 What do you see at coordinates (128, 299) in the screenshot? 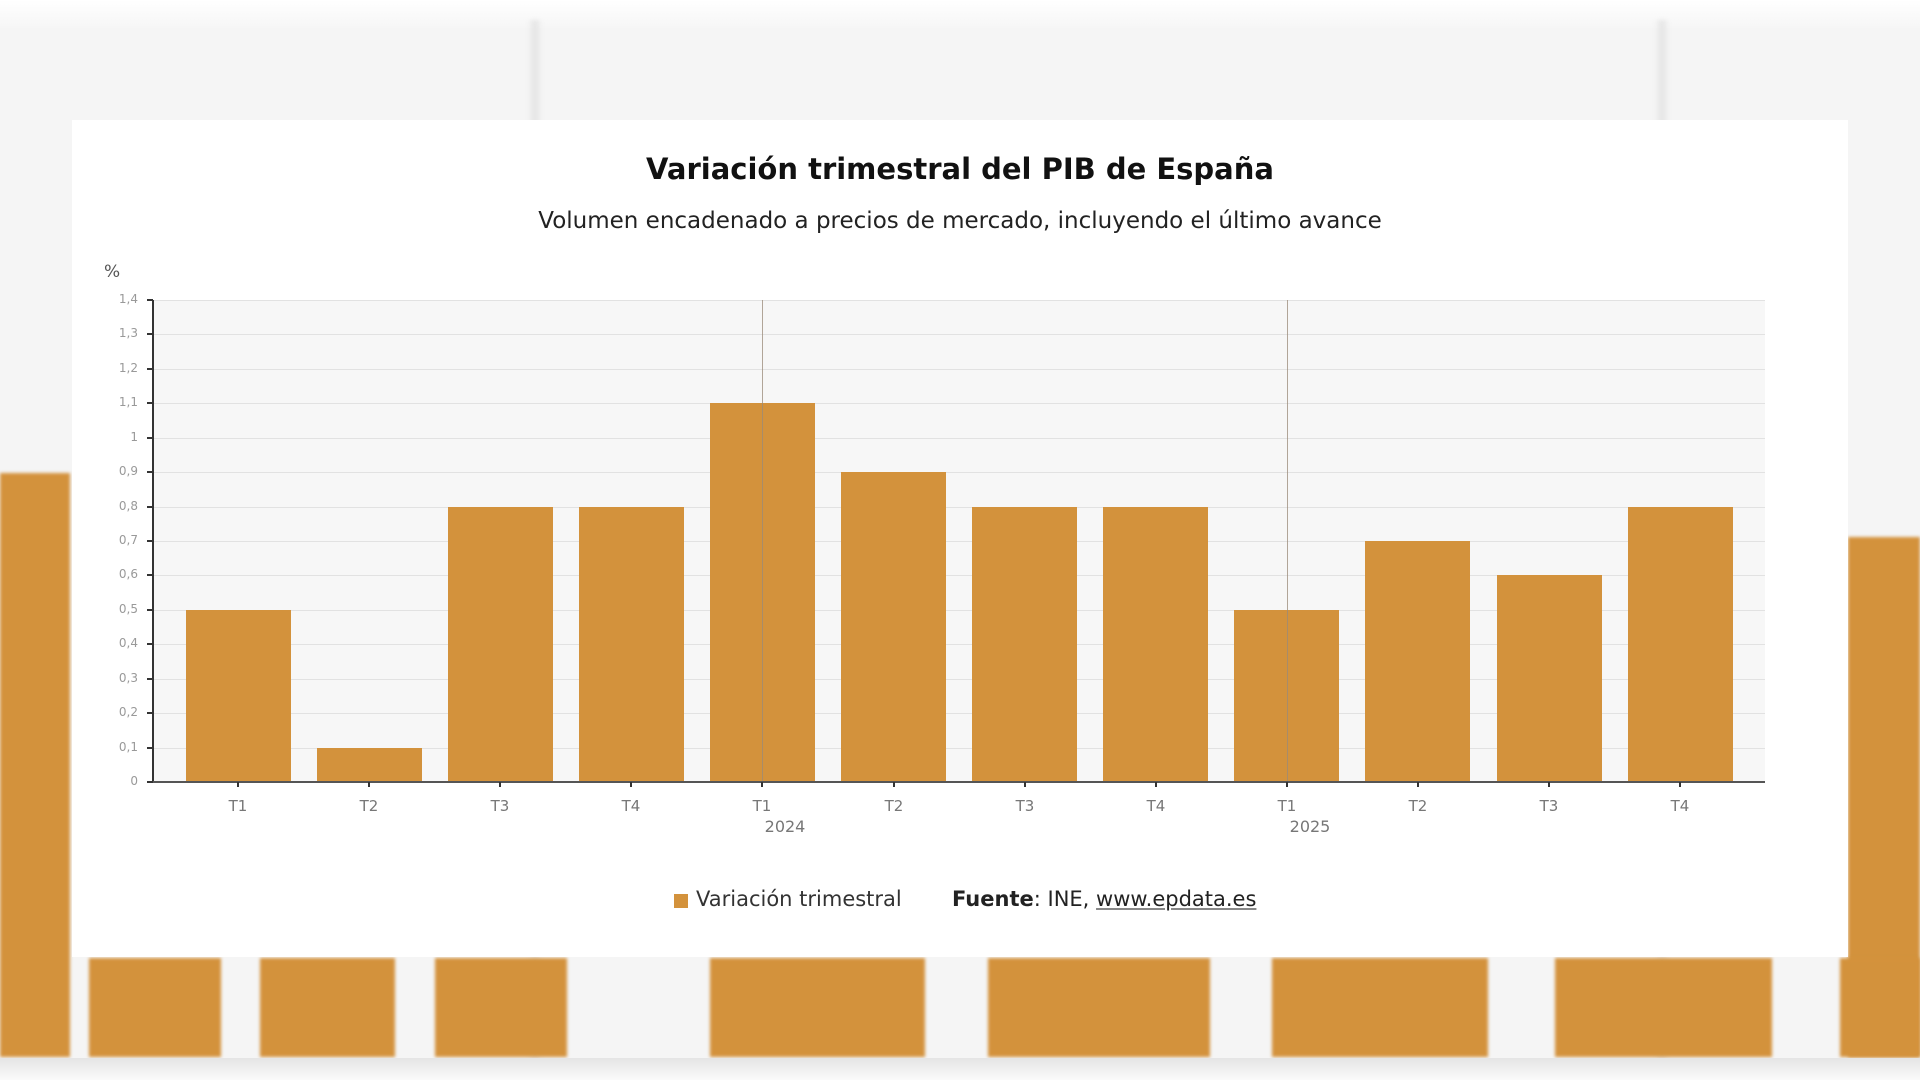
I see `y-tick-label: 1,4` at bounding box center [128, 299].